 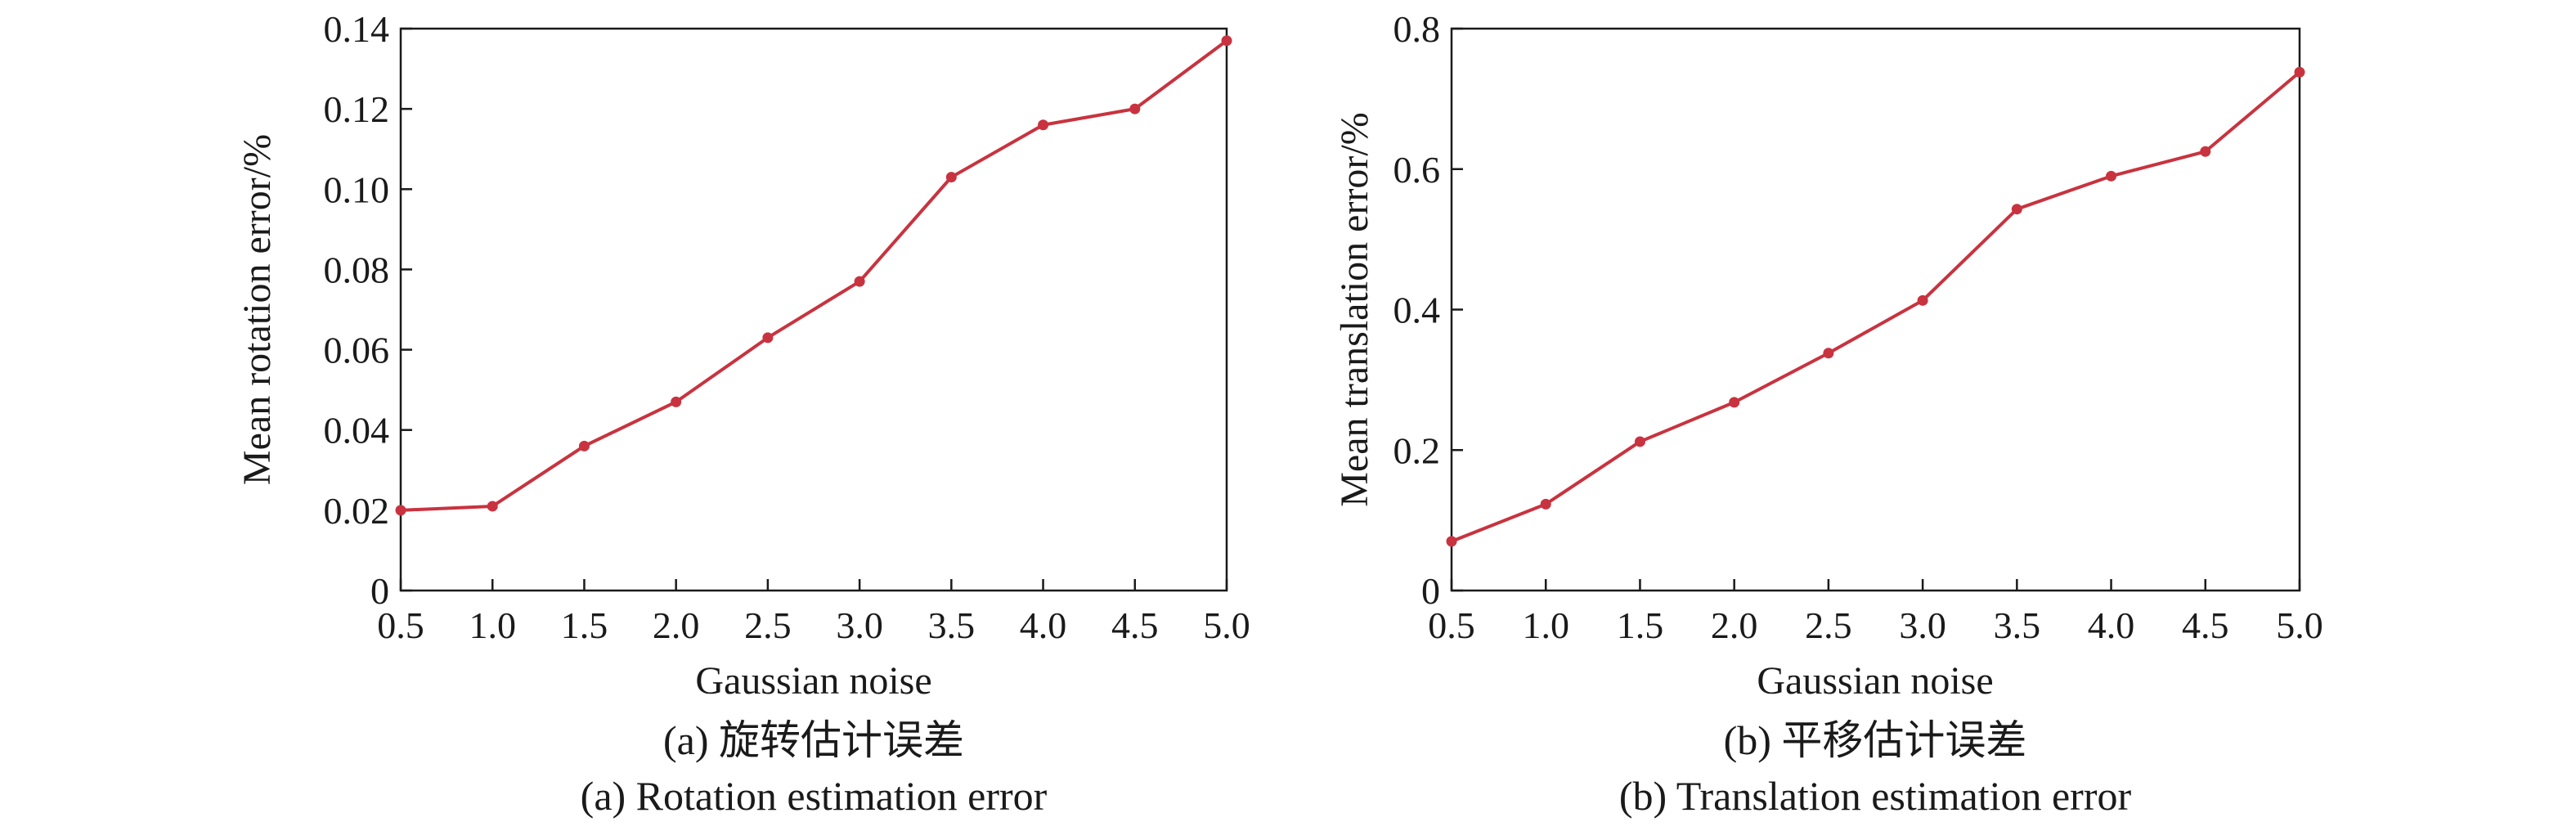 What do you see at coordinates (1417, 450) in the screenshot?
I see `translation-y-tick-label: 0.2` at bounding box center [1417, 450].